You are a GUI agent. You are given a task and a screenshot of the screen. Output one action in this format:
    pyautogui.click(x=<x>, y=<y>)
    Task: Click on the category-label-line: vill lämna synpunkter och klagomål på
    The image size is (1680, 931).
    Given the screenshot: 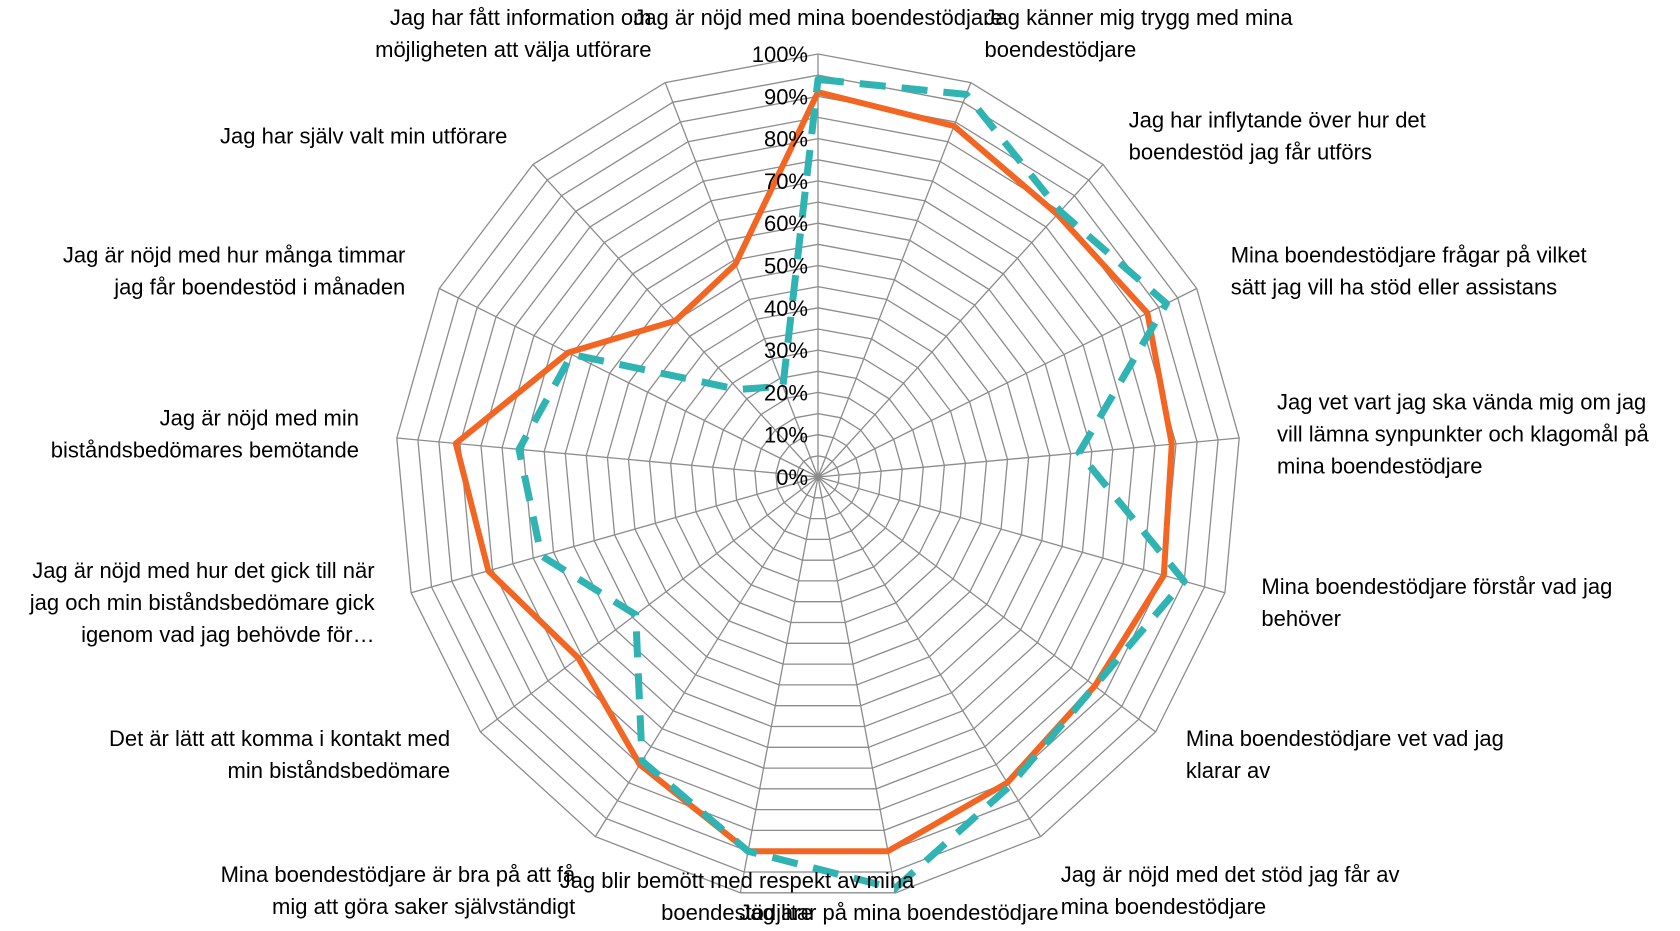 What is the action you would take?
    pyautogui.click(x=1463, y=434)
    